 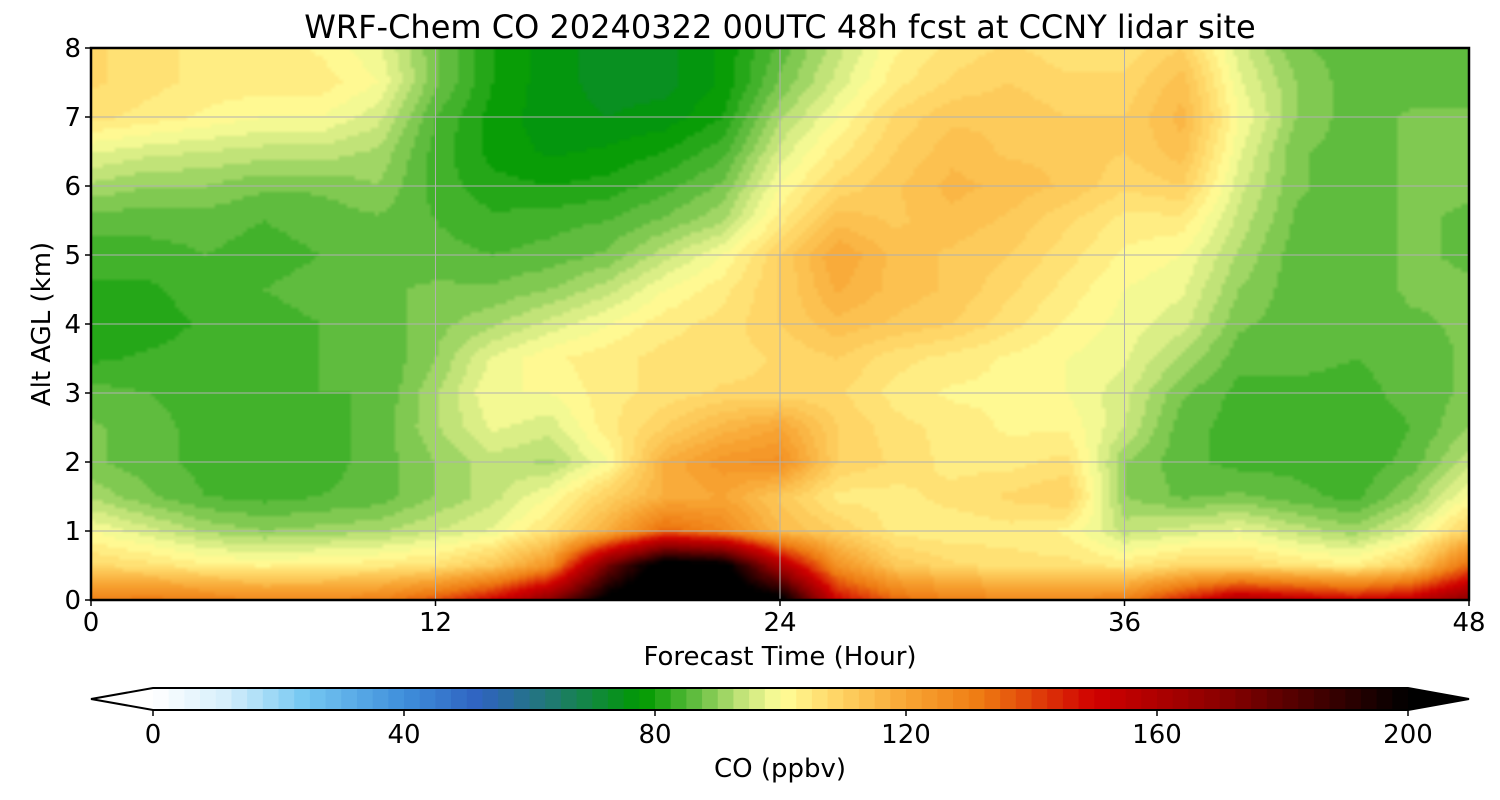 I want to click on x-tick-label: 24, so click(x=779, y=623).